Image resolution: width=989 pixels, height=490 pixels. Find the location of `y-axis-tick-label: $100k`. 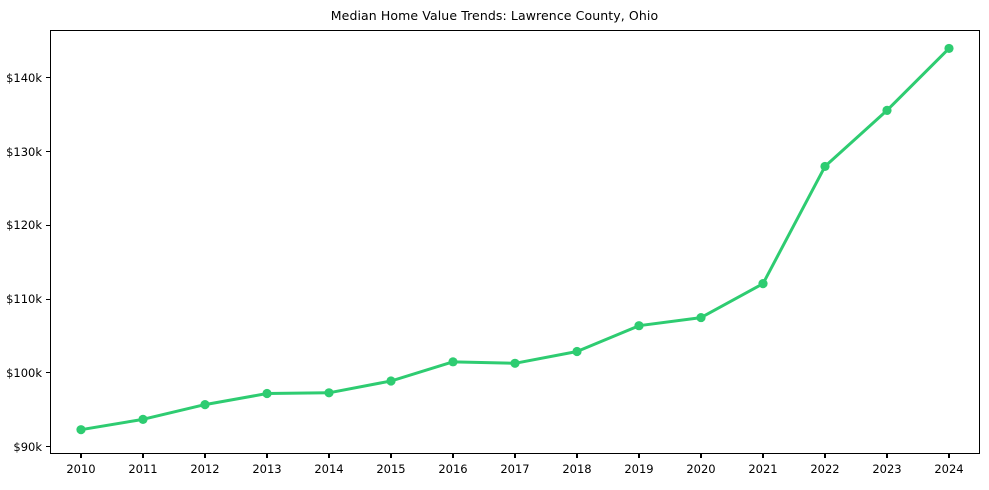

y-axis-tick-label: $100k is located at coordinates (24, 372).